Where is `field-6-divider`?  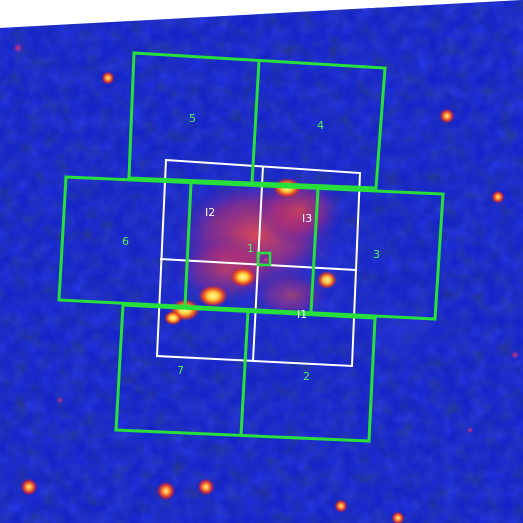
field-6-divider is located at coordinates (188, 244).